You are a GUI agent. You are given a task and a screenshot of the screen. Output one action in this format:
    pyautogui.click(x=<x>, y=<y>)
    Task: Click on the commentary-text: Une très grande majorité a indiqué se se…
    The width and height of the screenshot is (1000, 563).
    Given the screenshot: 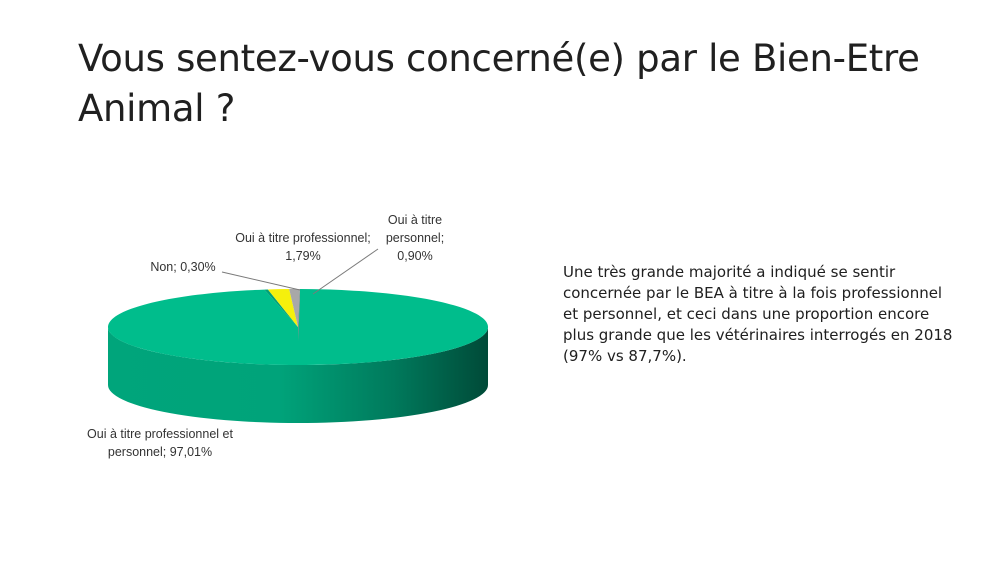 What is the action you would take?
    pyautogui.click(x=758, y=314)
    